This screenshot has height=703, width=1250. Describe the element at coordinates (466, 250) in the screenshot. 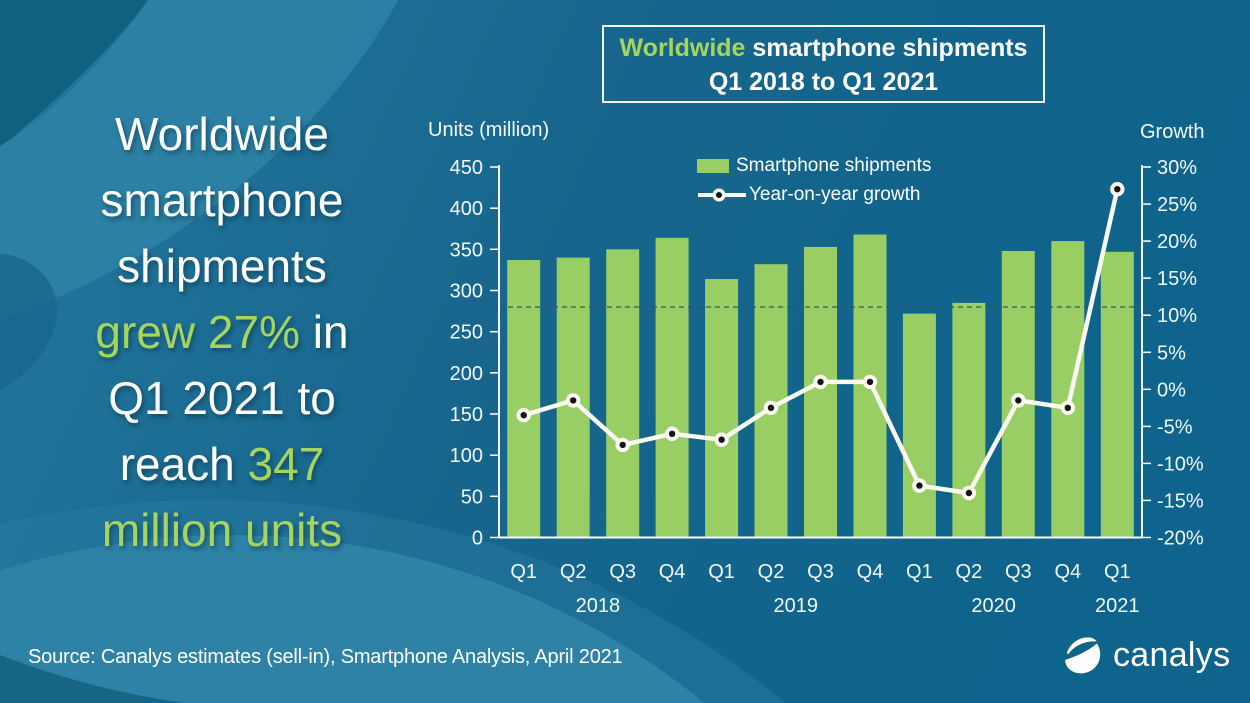

I see `left-axis-label: 350` at that location.